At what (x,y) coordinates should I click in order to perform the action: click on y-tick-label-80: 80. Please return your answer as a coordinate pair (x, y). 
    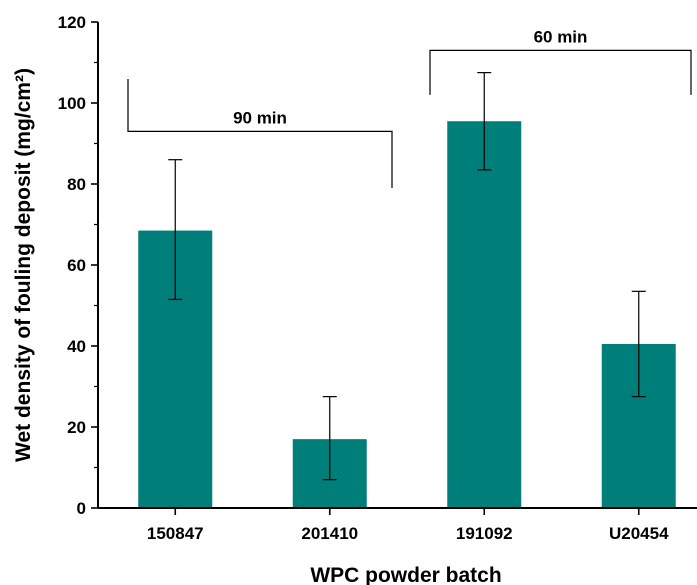
    Looking at the image, I should click on (76, 184).